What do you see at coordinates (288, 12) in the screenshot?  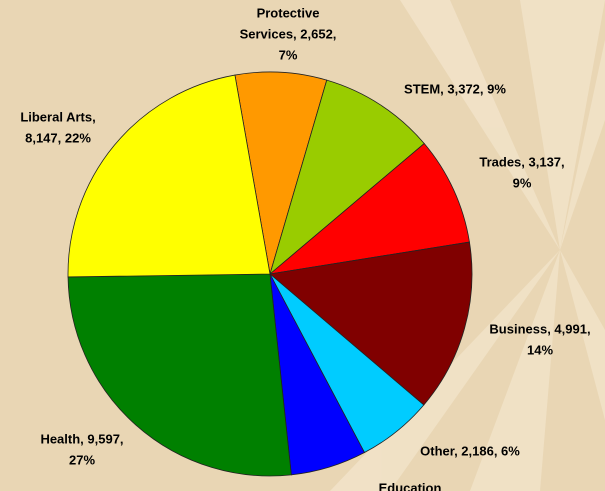 I see `data-label: Protective` at bounding box center [288, 12].